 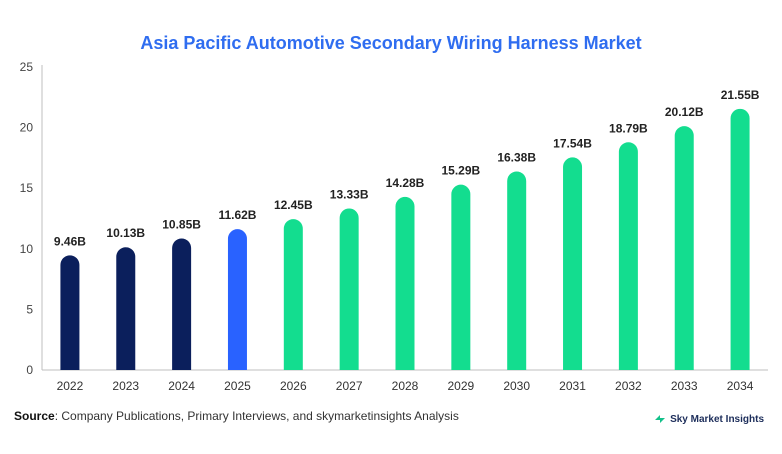 What do you see at coordinates (516, 386) in the screenshot?
I see `x-tick-label: 2030` at bounding box center [516, 386].